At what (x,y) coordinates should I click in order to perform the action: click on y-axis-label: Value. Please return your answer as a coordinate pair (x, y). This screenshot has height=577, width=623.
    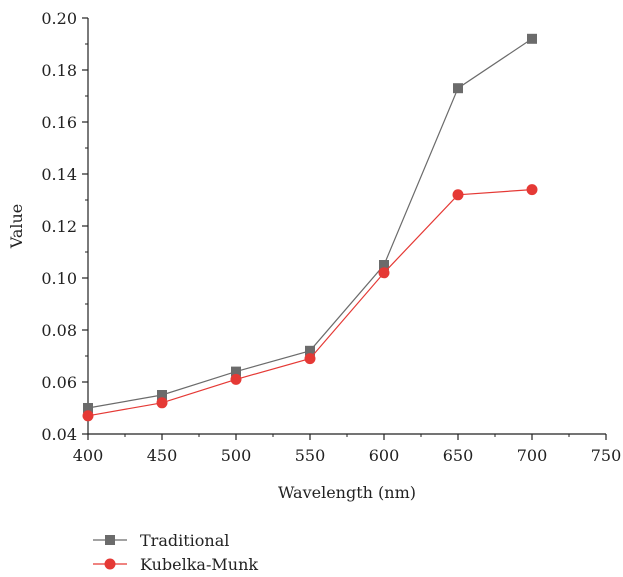
    Looking at the image, I should click on (16, 227).